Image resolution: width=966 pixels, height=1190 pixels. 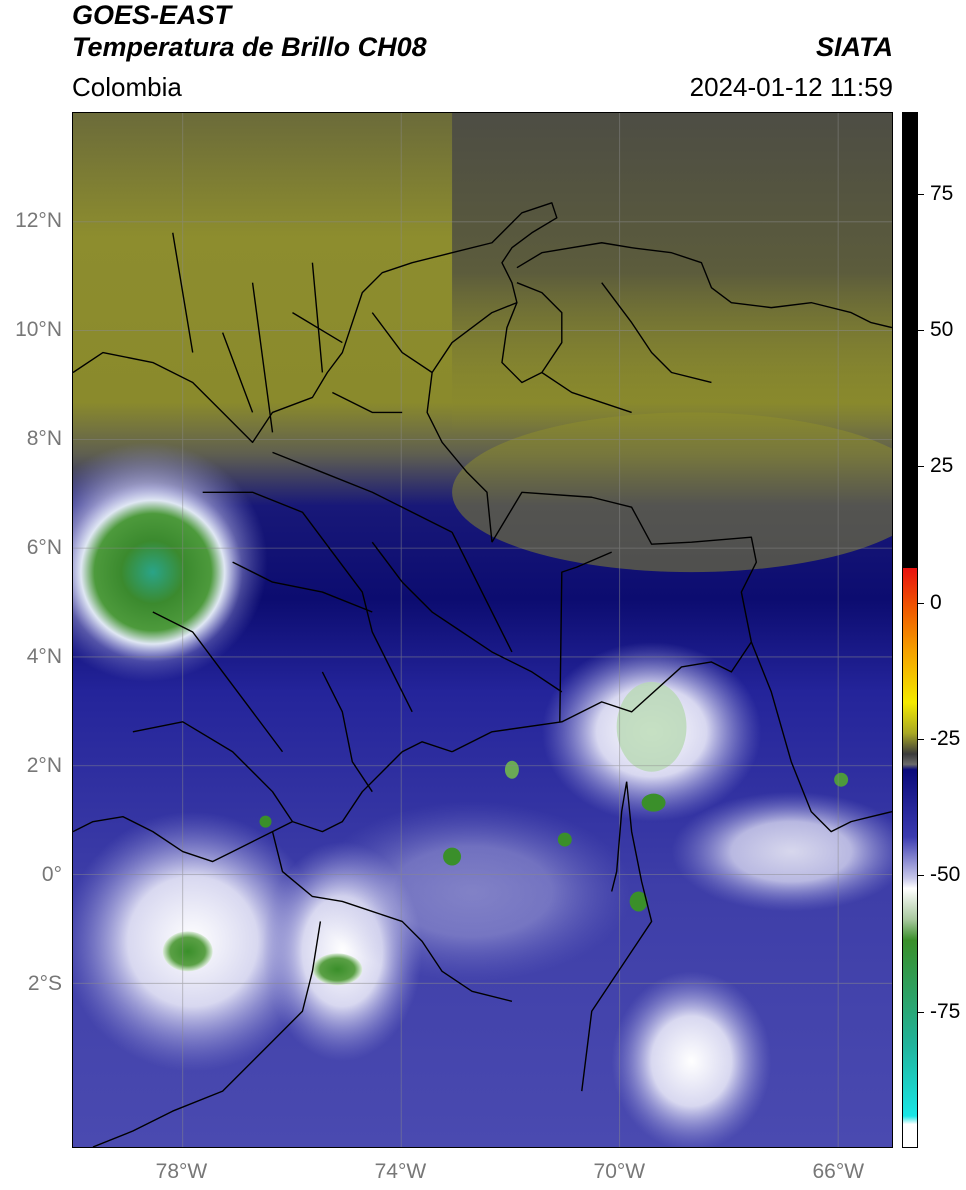 What do you see at coordinates (942, 193) in the screenshot?
I see `colorbar-tick-label: 75` at bounding box center [942, 193].